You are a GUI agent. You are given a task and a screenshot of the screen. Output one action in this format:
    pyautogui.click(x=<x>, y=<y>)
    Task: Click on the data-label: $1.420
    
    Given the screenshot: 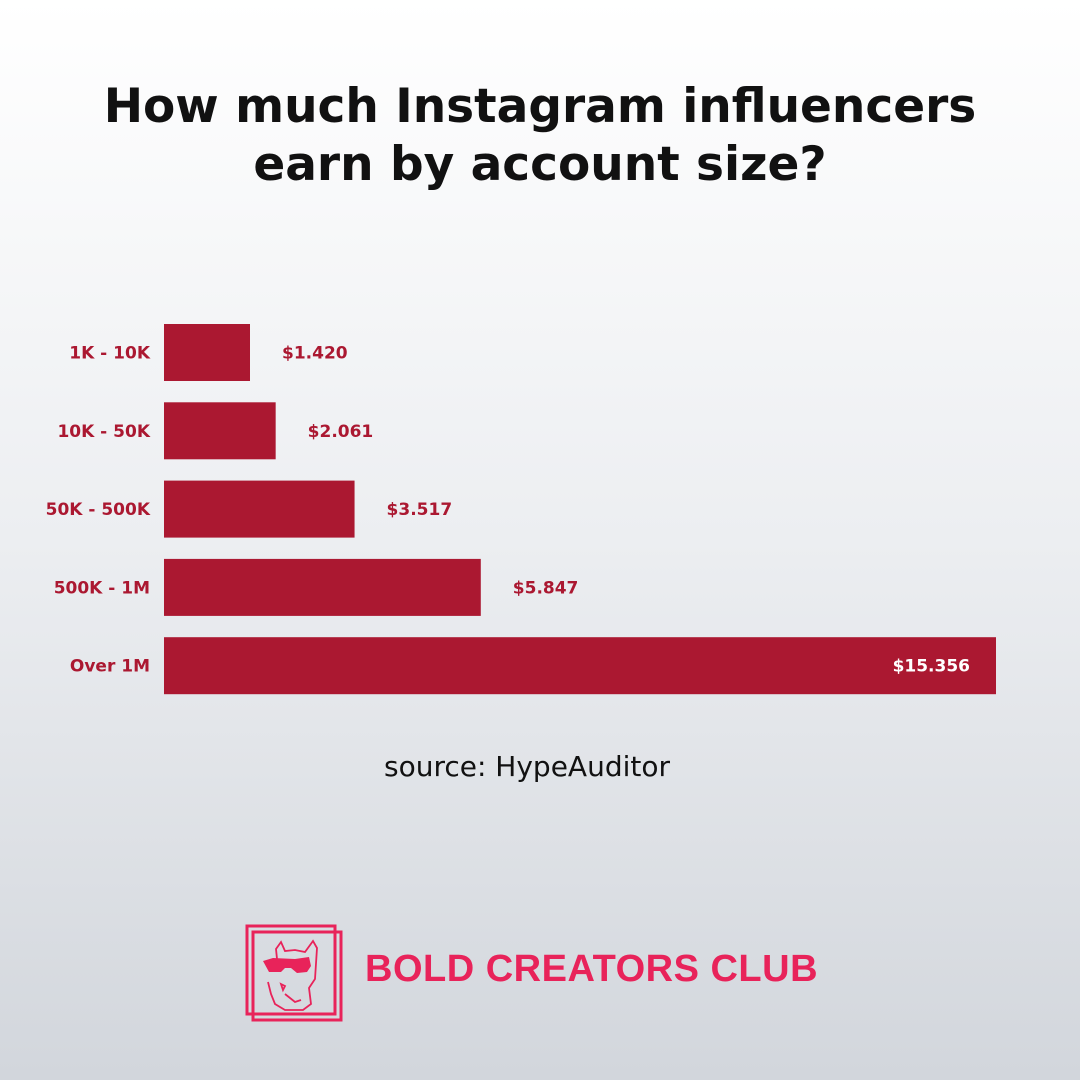 What is the action you would take?
    pyautogui.click(x=315, y=354)
    